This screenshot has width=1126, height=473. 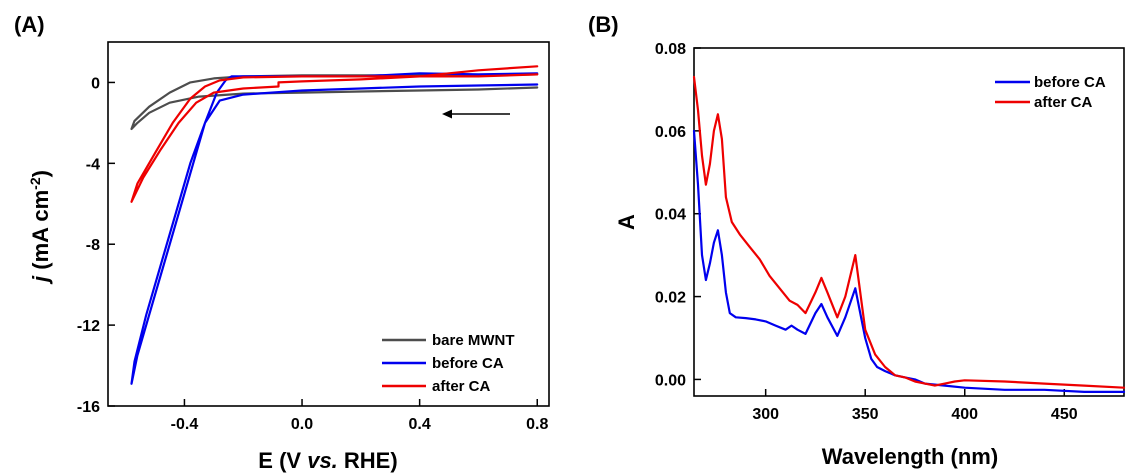 I want to click on panel-a-y-tick-label: -4, so click(x=93, y=164).